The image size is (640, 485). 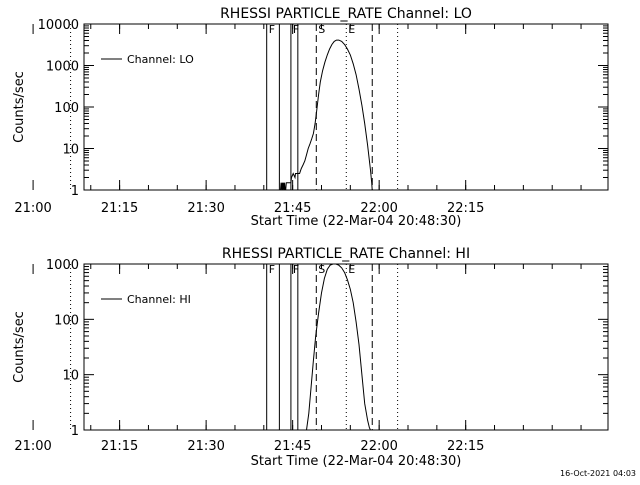 What do you see at coordinates (58, 25) in the screenshot?
I see `y-tick-label: 10000` at bounding box center [58, 25].